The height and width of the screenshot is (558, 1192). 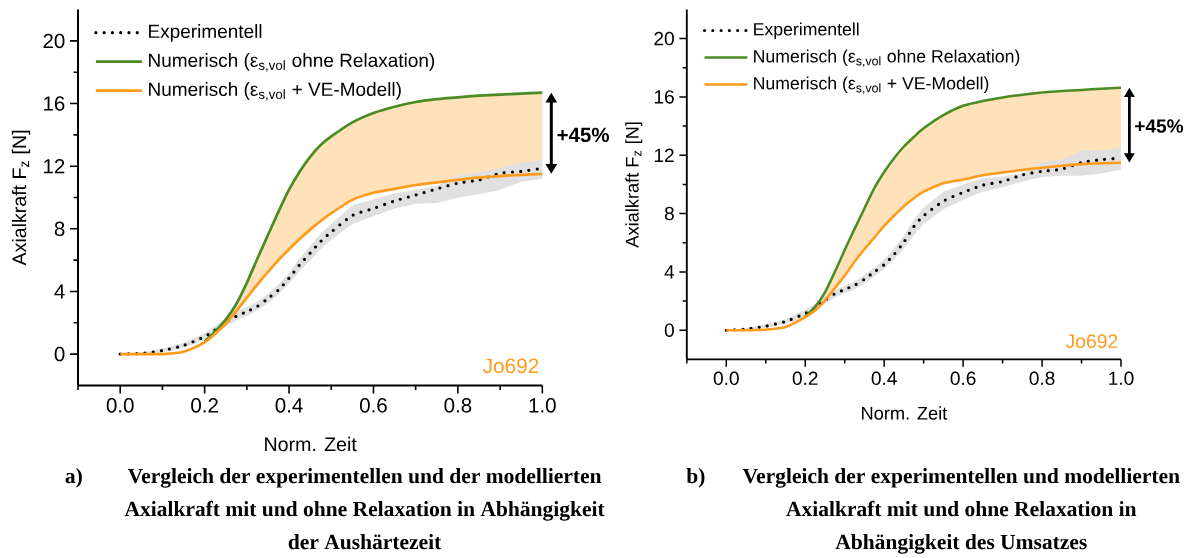 I want to click on text: b), so click(x=695, y=478).